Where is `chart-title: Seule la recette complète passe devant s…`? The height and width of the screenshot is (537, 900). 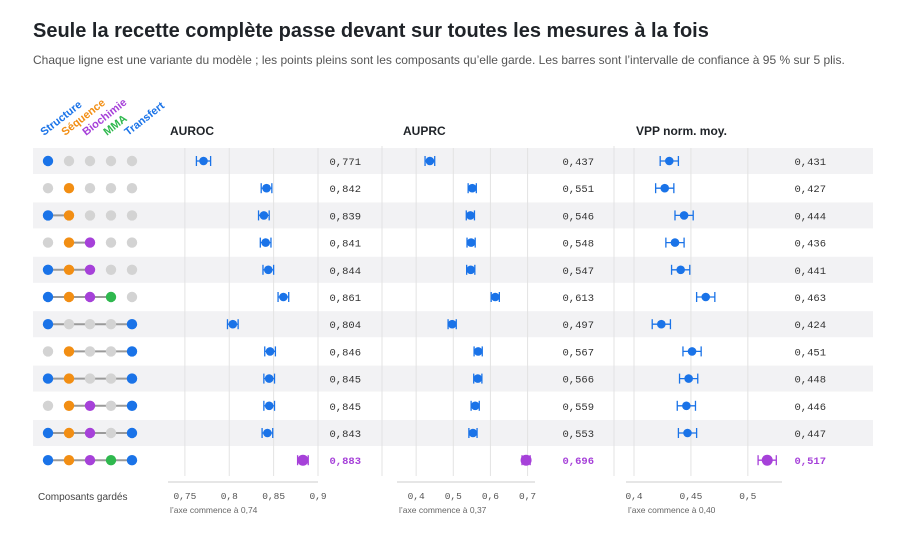
chart-title: Seule la recette complète passe devant s… is located at coordinates (371, 31).